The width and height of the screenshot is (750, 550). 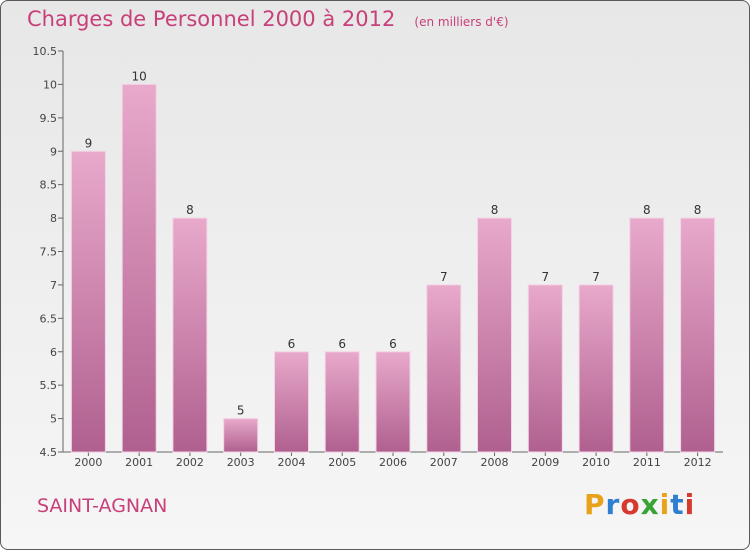 What do you see at coordinates (53, 218) in the screenshot?
I see `y-tick-label: 8` at bounding box center [53, 218].